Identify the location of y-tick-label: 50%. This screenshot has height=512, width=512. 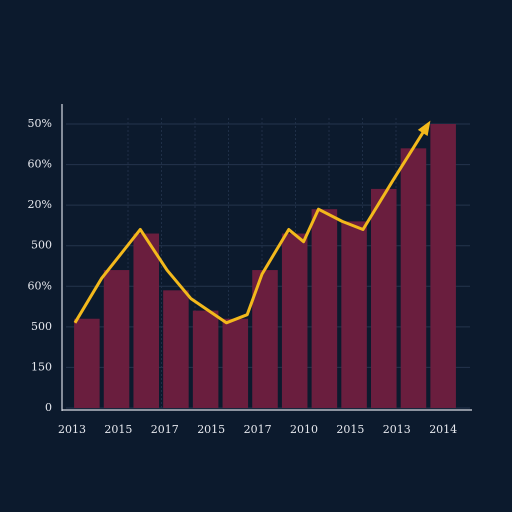
(40, 123).